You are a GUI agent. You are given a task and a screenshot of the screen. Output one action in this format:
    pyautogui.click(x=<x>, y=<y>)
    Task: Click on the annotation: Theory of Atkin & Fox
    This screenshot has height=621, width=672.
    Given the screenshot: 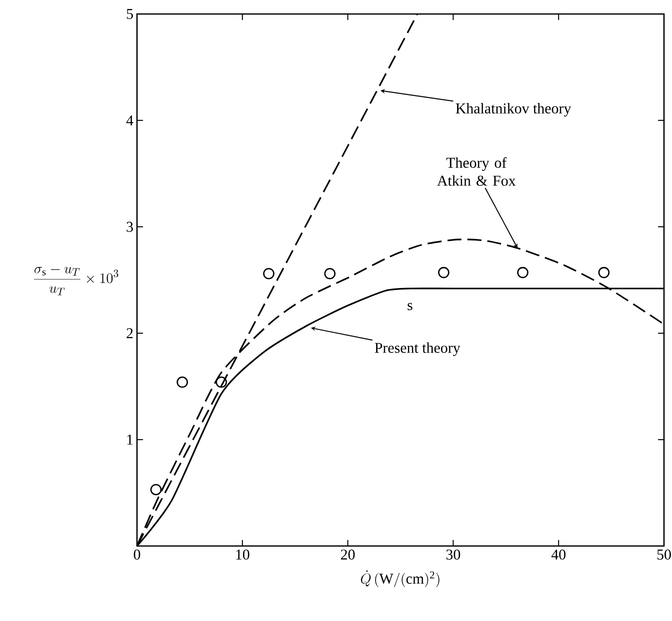 What is the action you would take?
    pyautogui.click(x=476, y=171)
    